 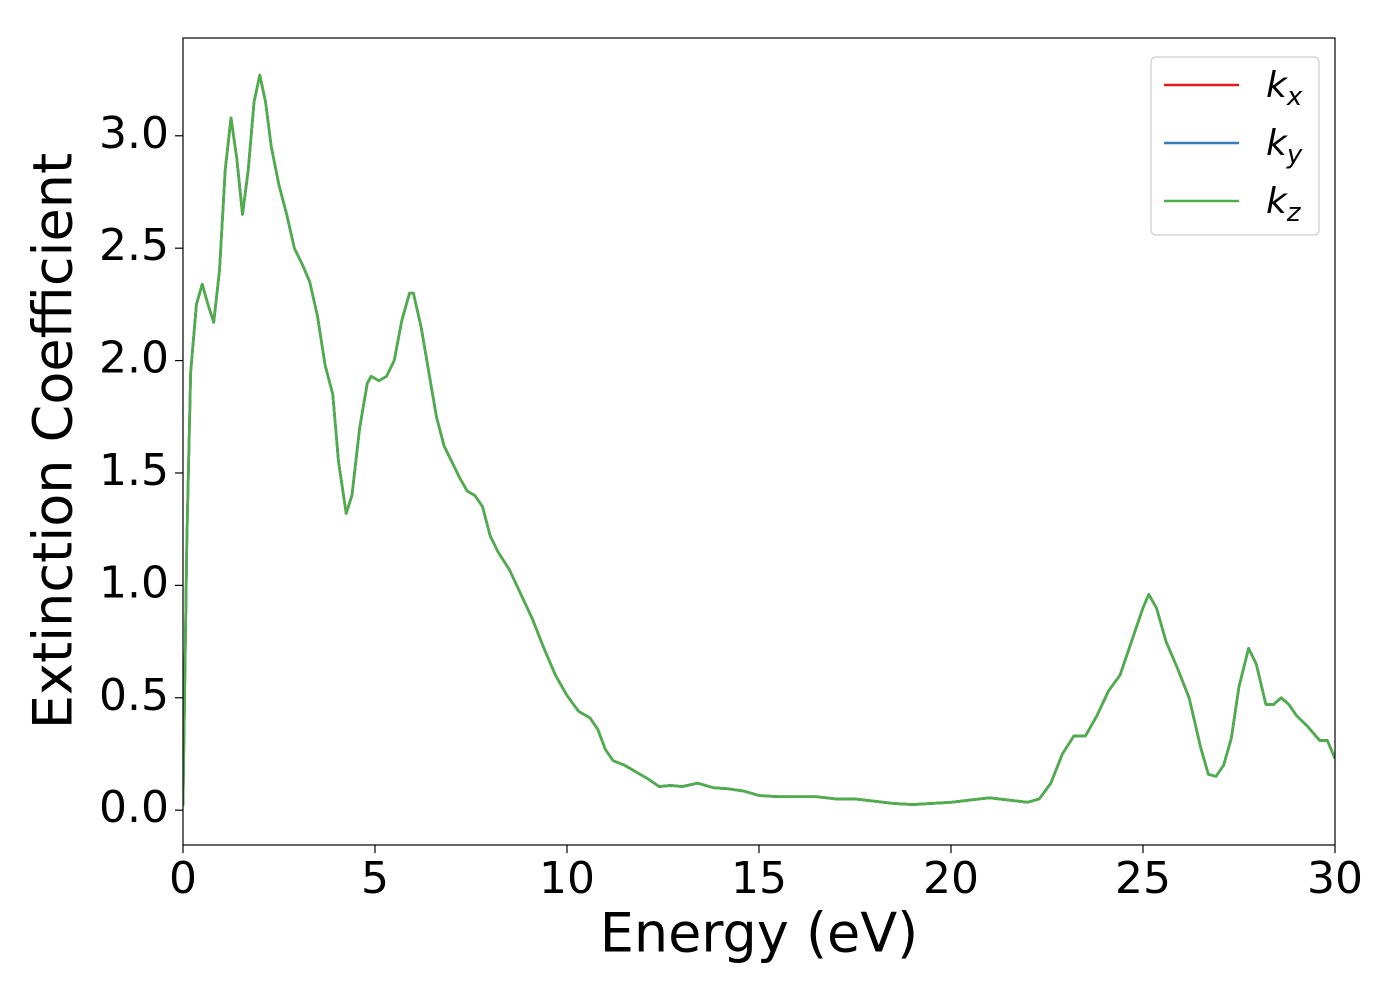 I want to click on y-tick-label: 0.5, so click(x=134, y=695).